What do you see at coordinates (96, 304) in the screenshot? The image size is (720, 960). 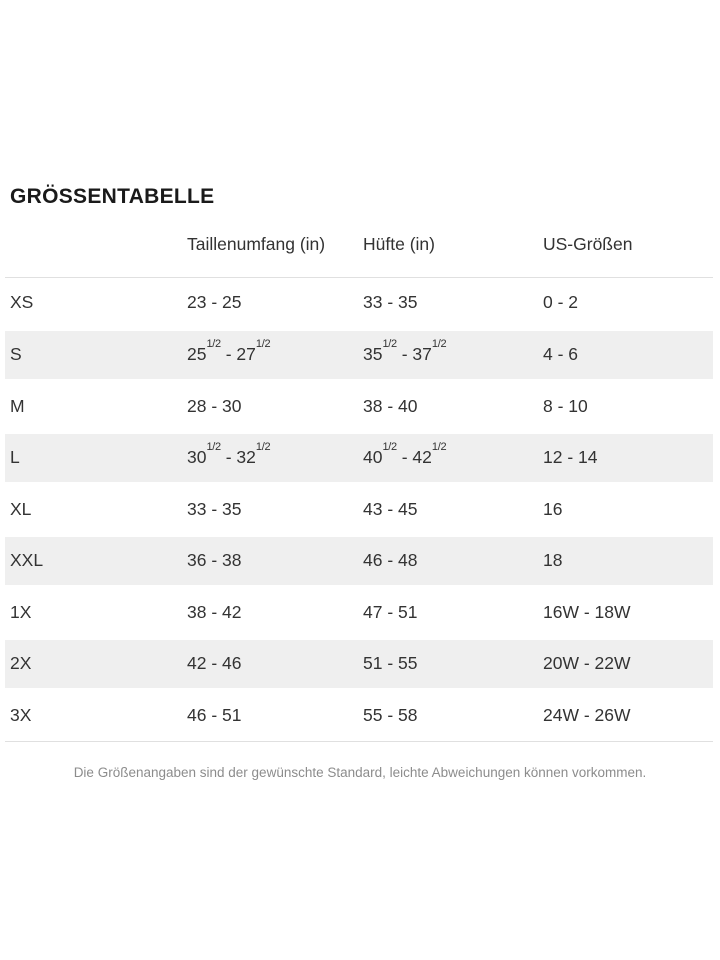 I see `cell-size: XS` at bounding box center [96, 304].